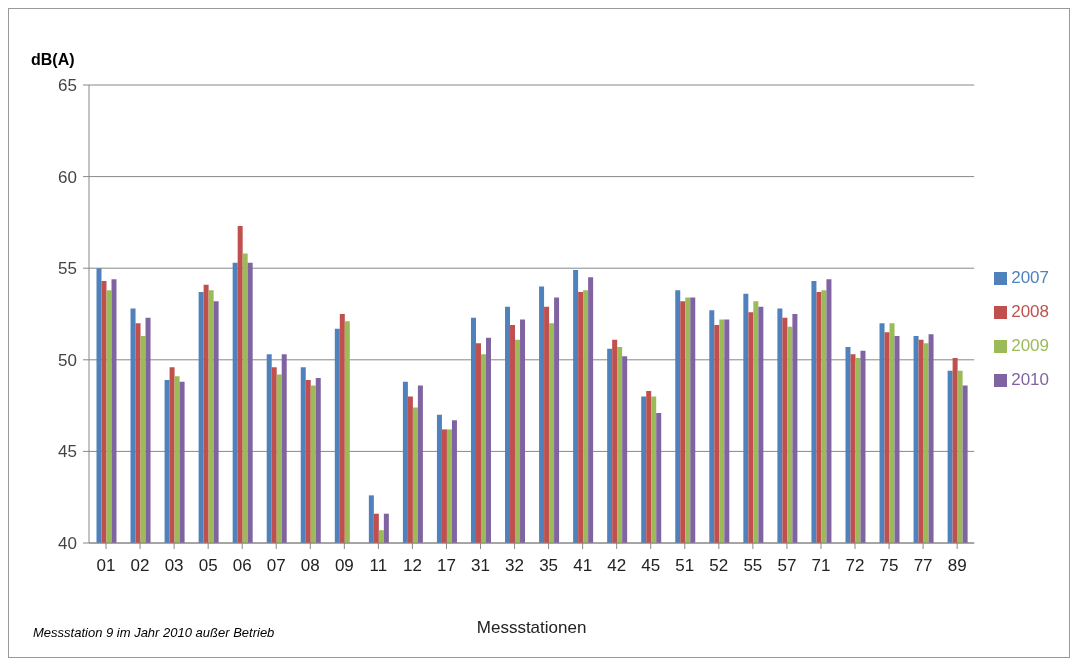  What do you see at coordinates (531, 627) in the screenshot?
I see `x-axis-title: Messstationen` at bounding box center [531, 627].